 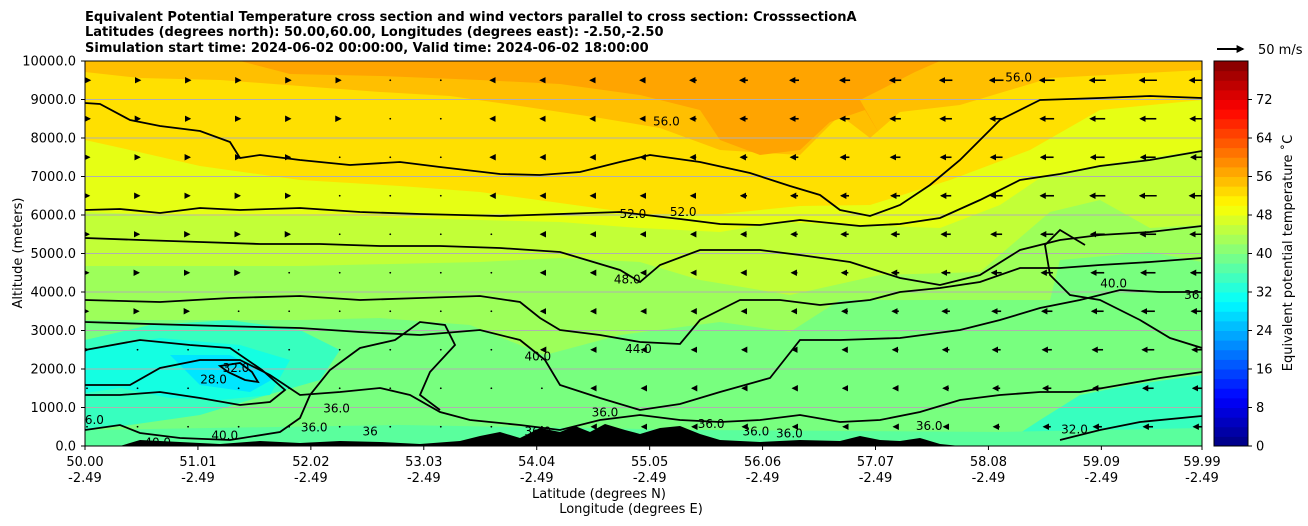 What do you see at coordinates (1264, 293) in the screenshot?
I see `colorbar-tick-label: 32` at bounding box center [1264, 293].